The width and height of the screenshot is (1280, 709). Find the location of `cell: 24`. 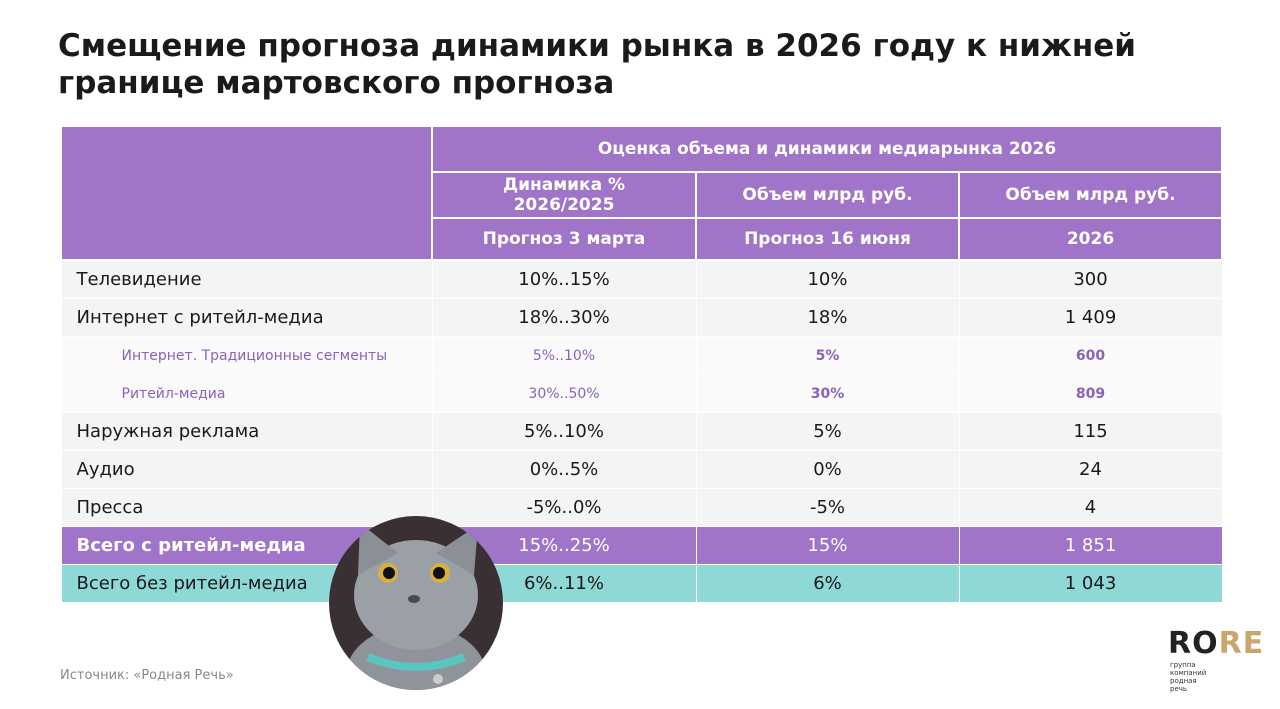

cell: 24 is located at coordinates (1090, 469).